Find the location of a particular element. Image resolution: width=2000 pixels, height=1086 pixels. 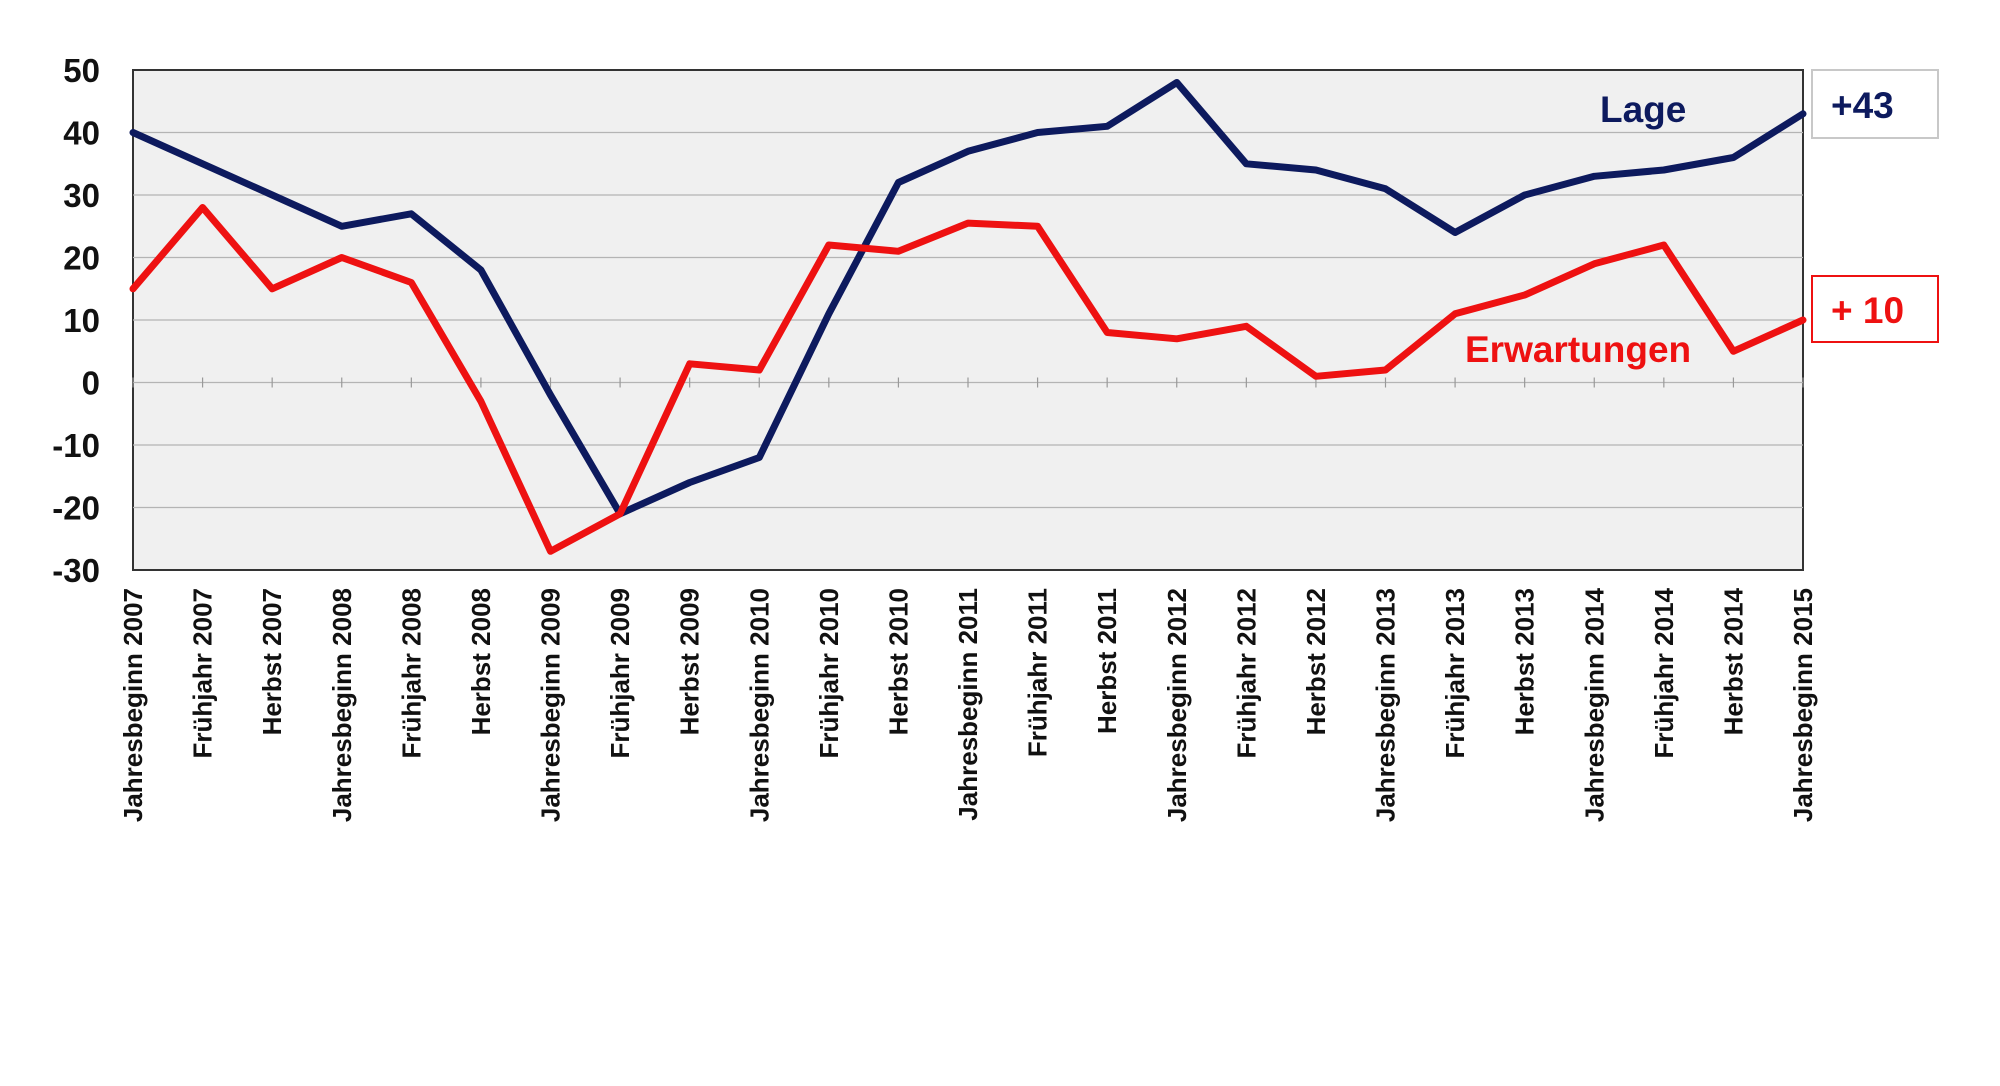

end-value-box-lage is located at coordinates (1875, 104).